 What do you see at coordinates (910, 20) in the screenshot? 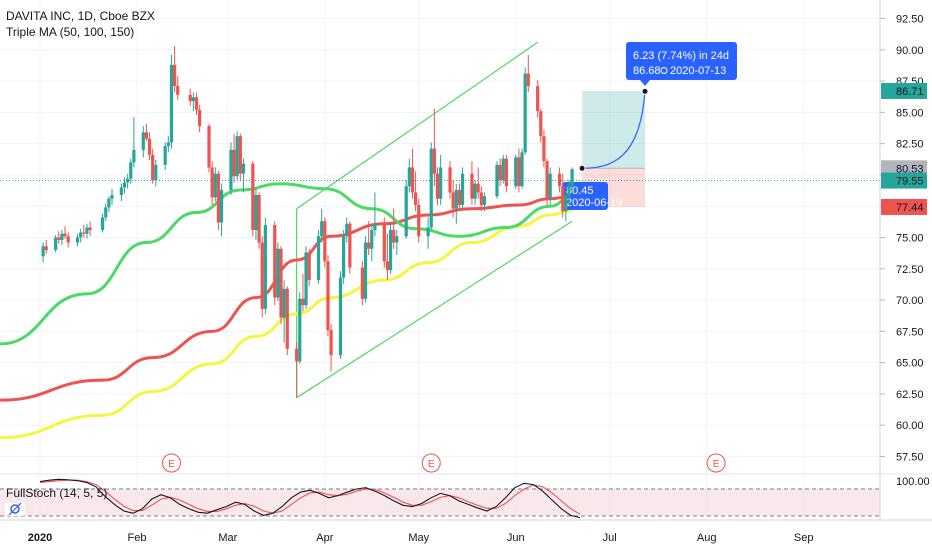
I see `y-tick-label: 92.50` at bounding box center [910, 20].